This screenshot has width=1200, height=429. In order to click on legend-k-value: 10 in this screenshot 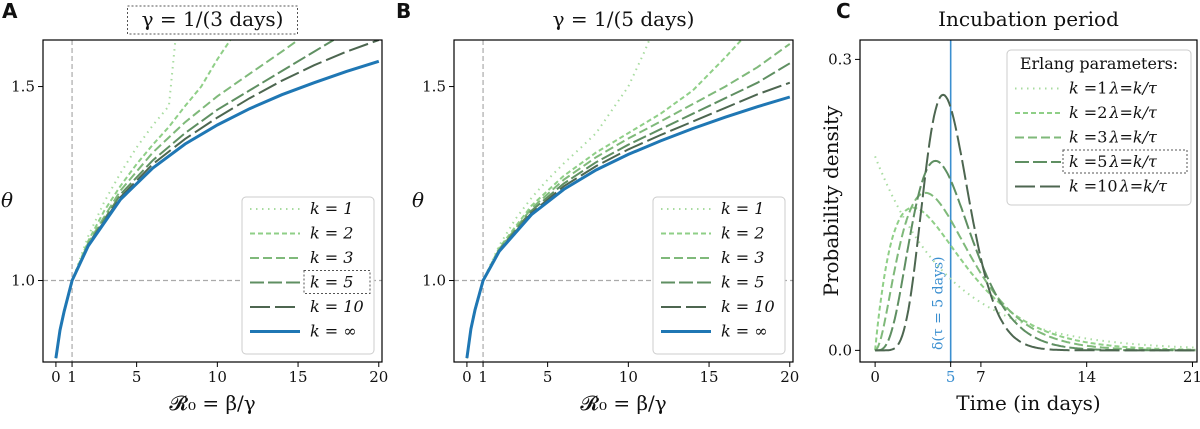, I will do `click(1107, 186)`.